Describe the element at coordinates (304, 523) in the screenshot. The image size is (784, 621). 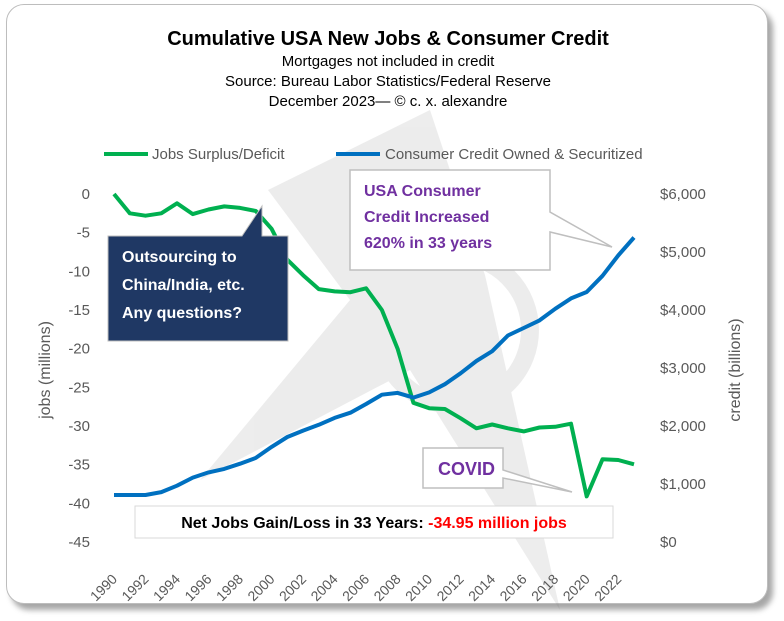
I see `summary-label: Net Jobs Gain/Loss in 33 Years:` at that location.